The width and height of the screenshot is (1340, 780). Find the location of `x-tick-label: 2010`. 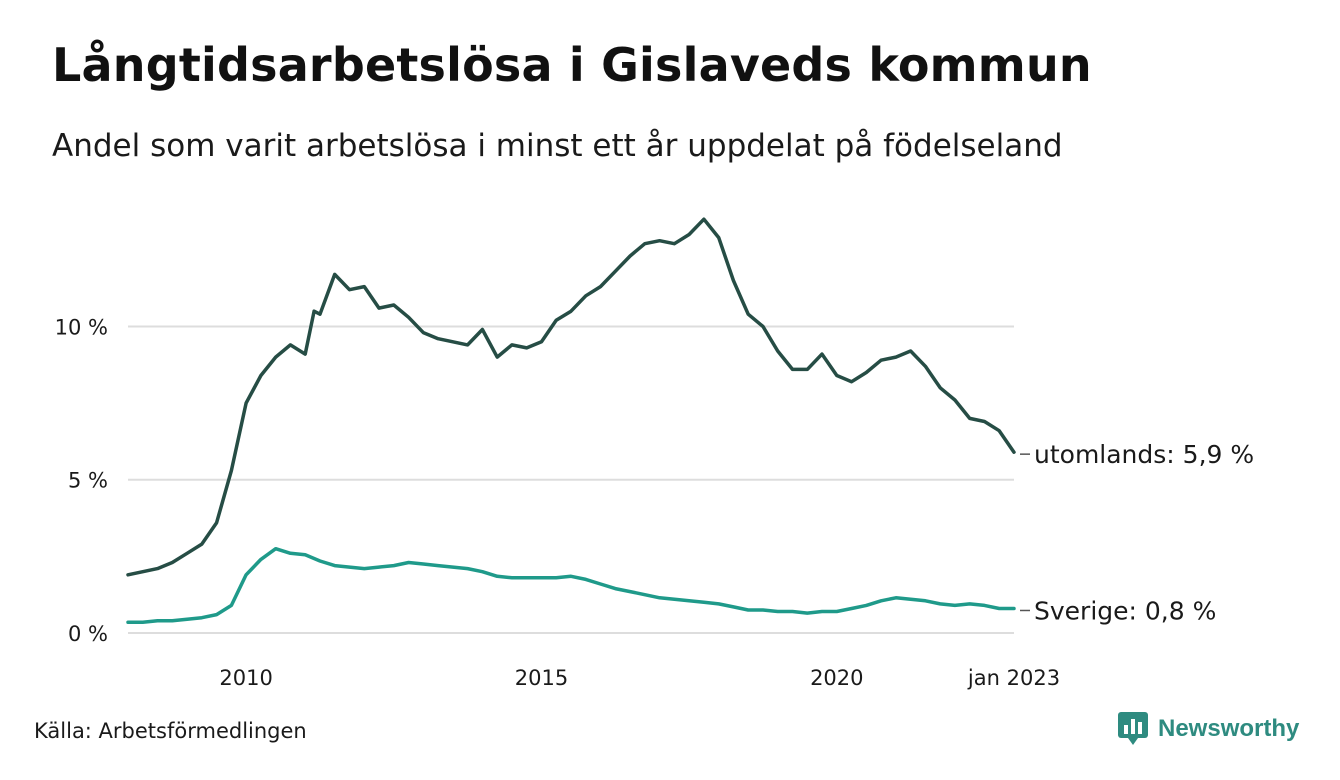

x-tick-label: 2010 is located at coordinates (245, 678).